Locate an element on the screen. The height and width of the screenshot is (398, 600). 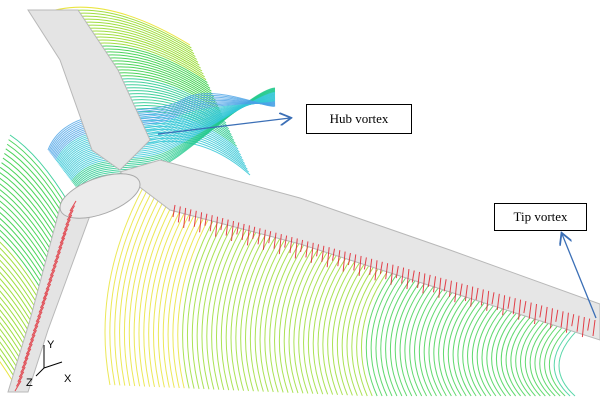
hub-vortex-streamline is located at coordinates (161, 122).